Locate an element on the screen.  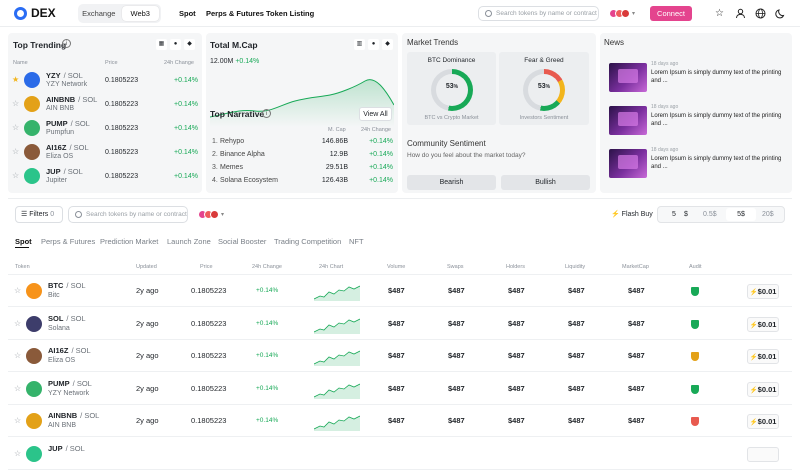
tab-prediction-market: Prediction Market is located at coordinates (129, 241).